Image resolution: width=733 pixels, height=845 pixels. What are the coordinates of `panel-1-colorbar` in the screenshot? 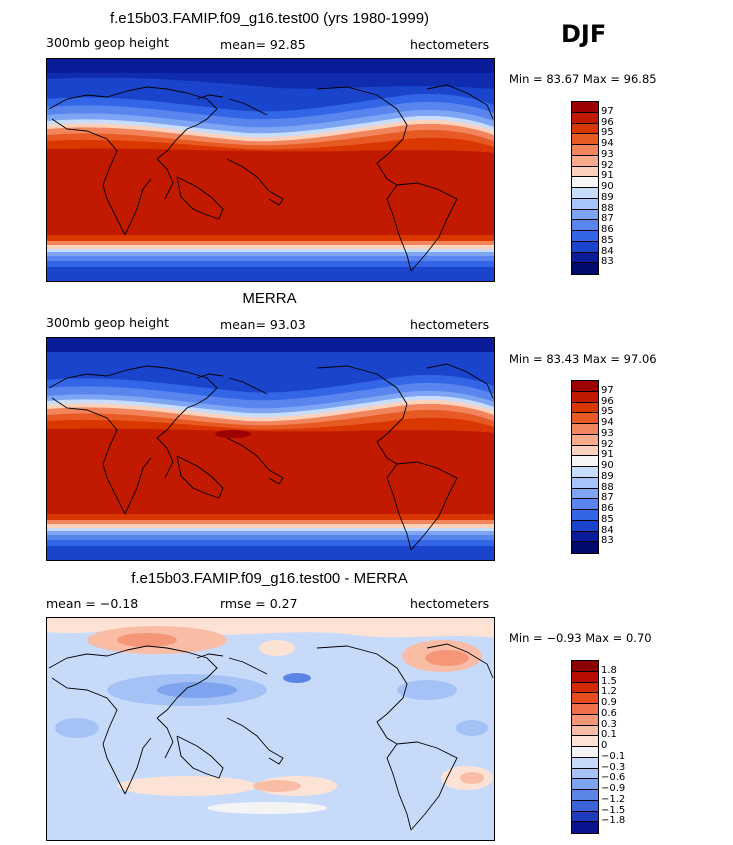 It's located at (585, 188).